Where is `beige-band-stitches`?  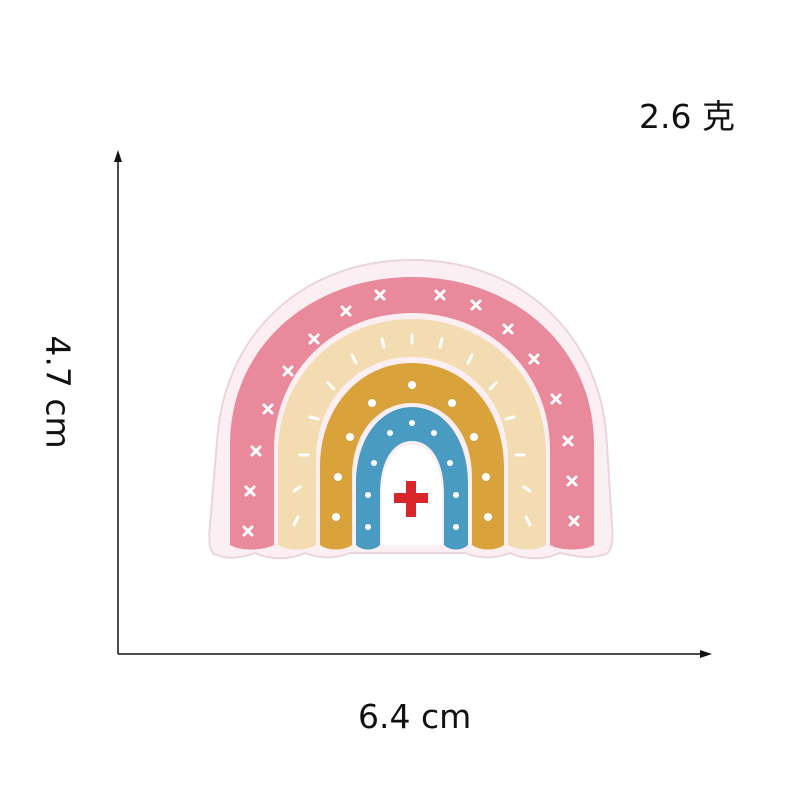
beige-band-stitches is located at coordinates (412, 430).